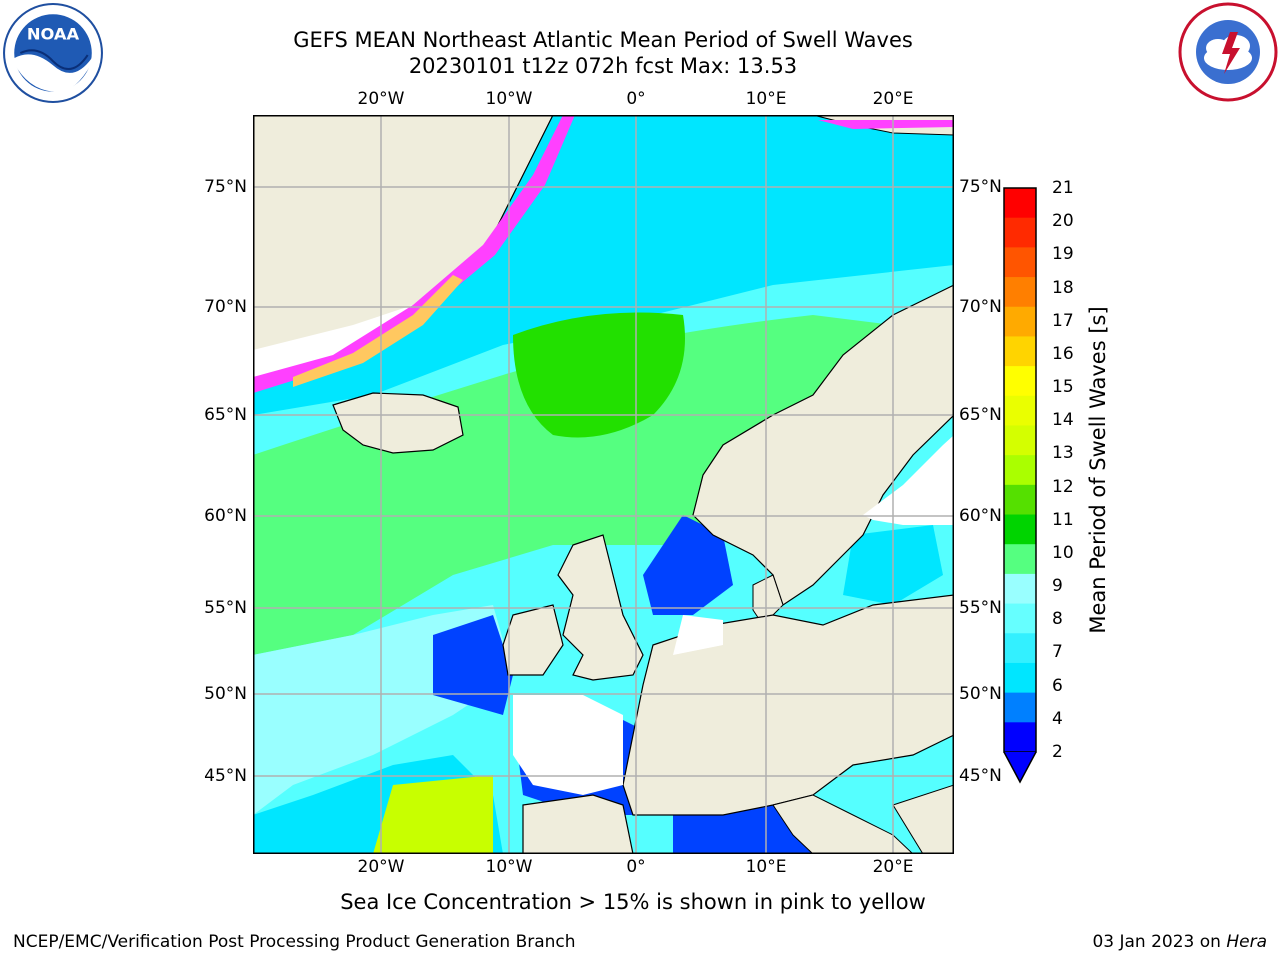 This screenshot has height=960, width=1280. I want to click on colorbar-tick-label: 19, so click(1063, 254).